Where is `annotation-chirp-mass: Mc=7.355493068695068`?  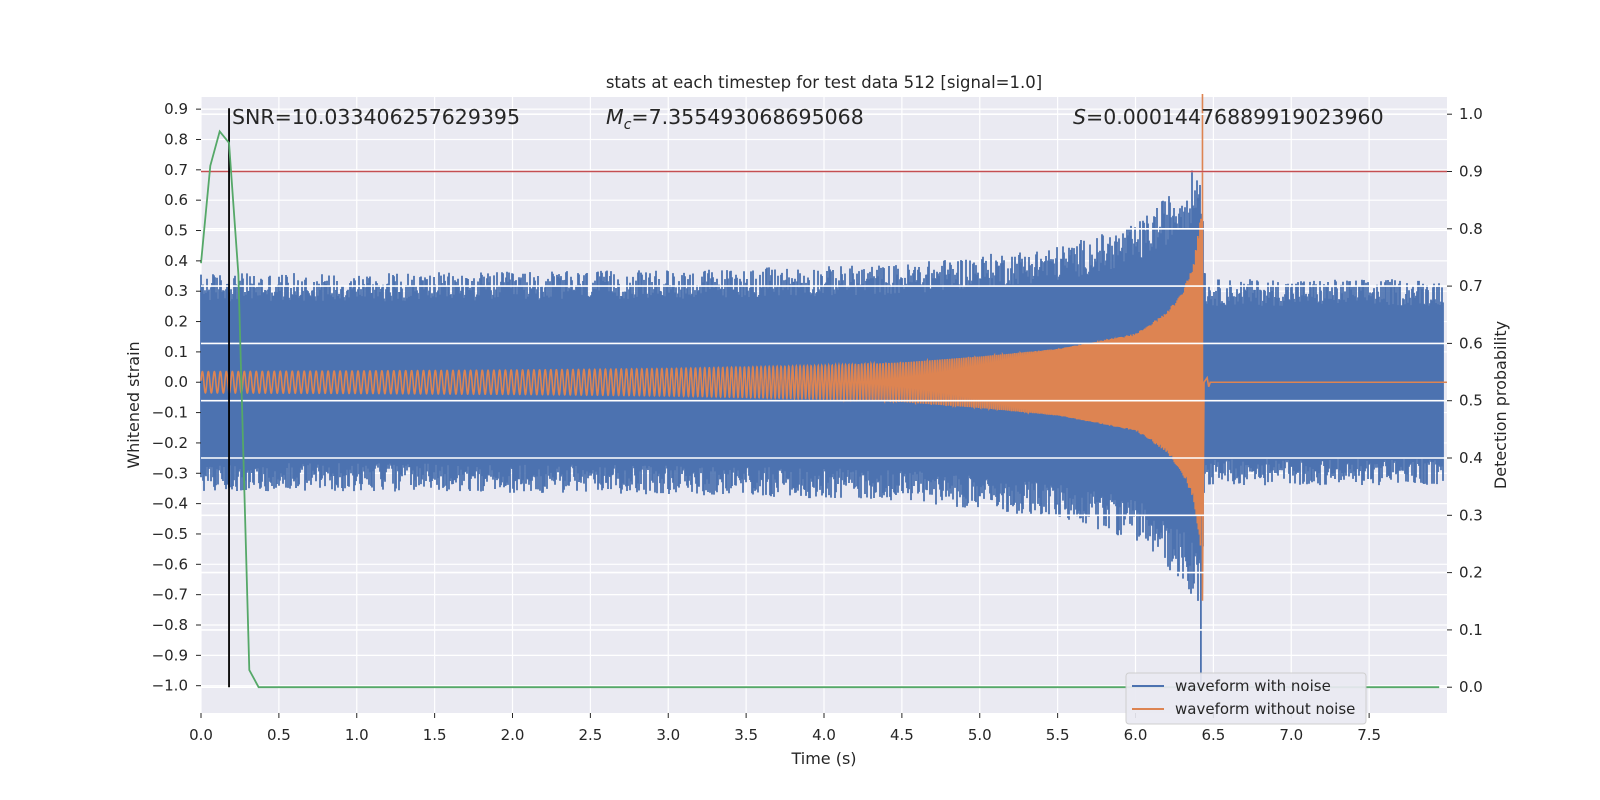
annotation-chirp-mass: Mc=7.355493068695068 is located at coordinates (735, 119).